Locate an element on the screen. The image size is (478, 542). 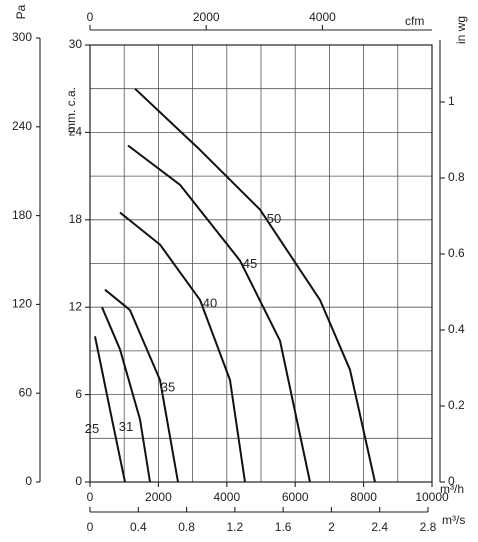
pa-axis-title: Pa is located at coordinates (21, 11).